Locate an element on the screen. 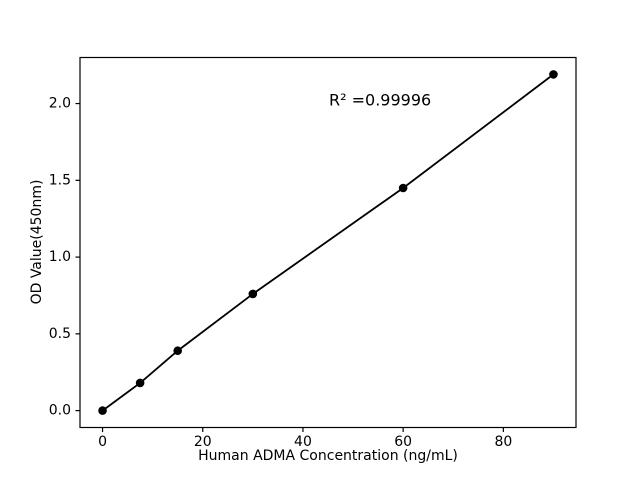 This screenshot has width=640, height=480. x-tick-label: 40 is located at coordinates (303, 442).